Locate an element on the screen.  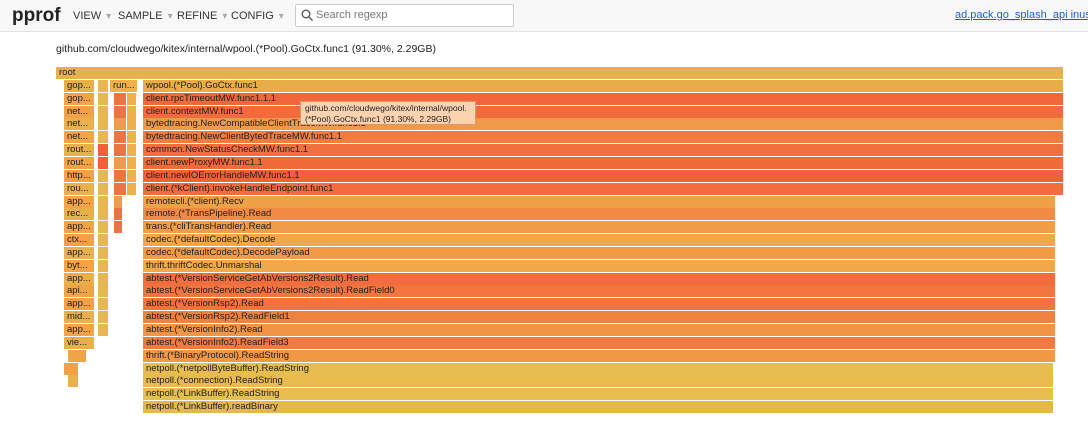
tooltip-line: (*Pool).GoCtx.func1 (91.30%, 2.29GB) is located at coordinates (378, 119).